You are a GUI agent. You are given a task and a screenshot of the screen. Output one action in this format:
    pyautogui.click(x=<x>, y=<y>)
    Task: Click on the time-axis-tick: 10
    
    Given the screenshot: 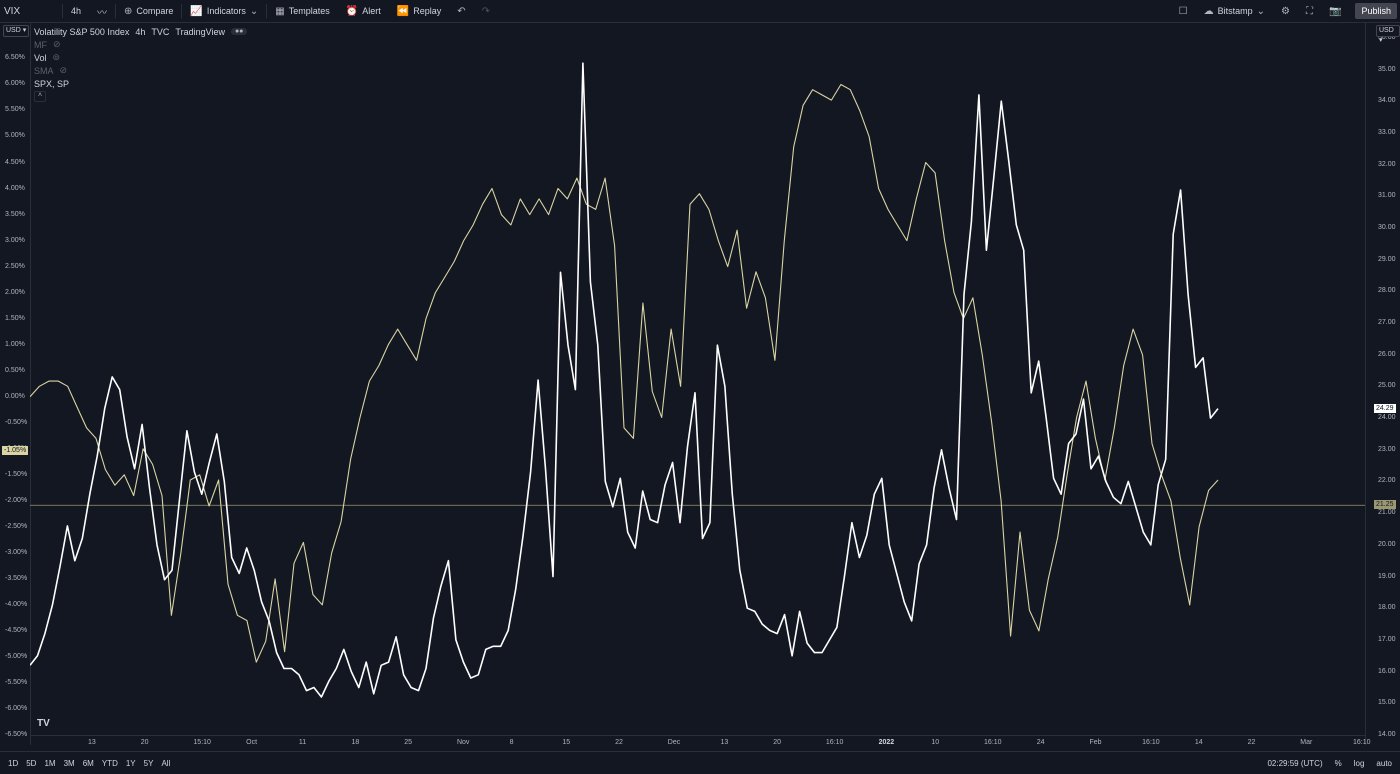 What is the action you would take?
    pyautogui.click(x=935, y=742)
    